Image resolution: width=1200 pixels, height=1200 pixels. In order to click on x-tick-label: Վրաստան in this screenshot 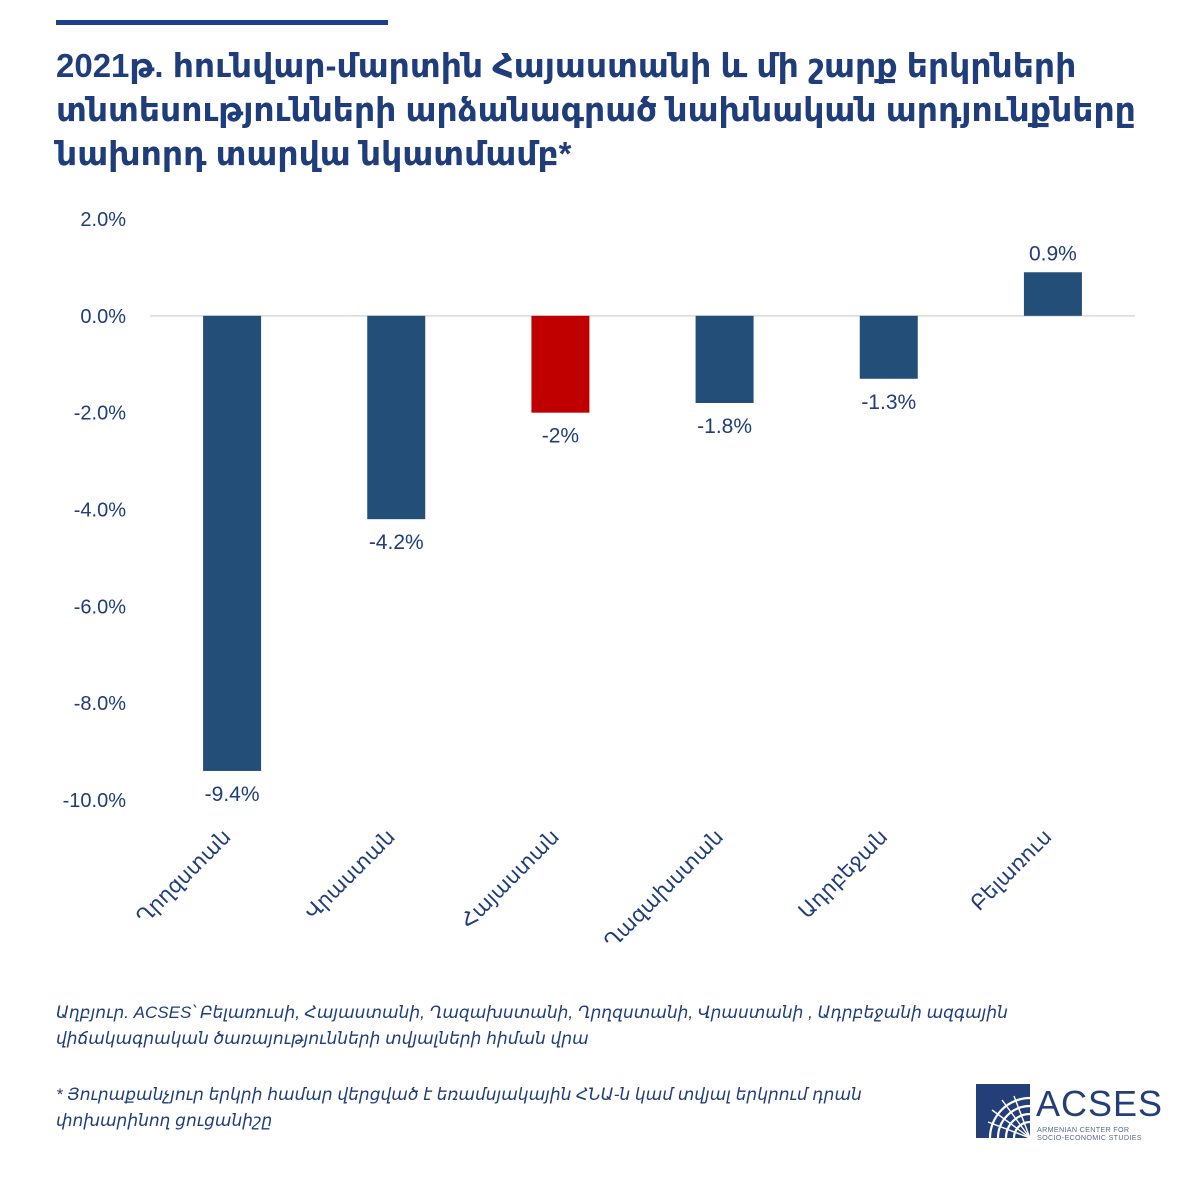, I will do `click(350, 874)`.